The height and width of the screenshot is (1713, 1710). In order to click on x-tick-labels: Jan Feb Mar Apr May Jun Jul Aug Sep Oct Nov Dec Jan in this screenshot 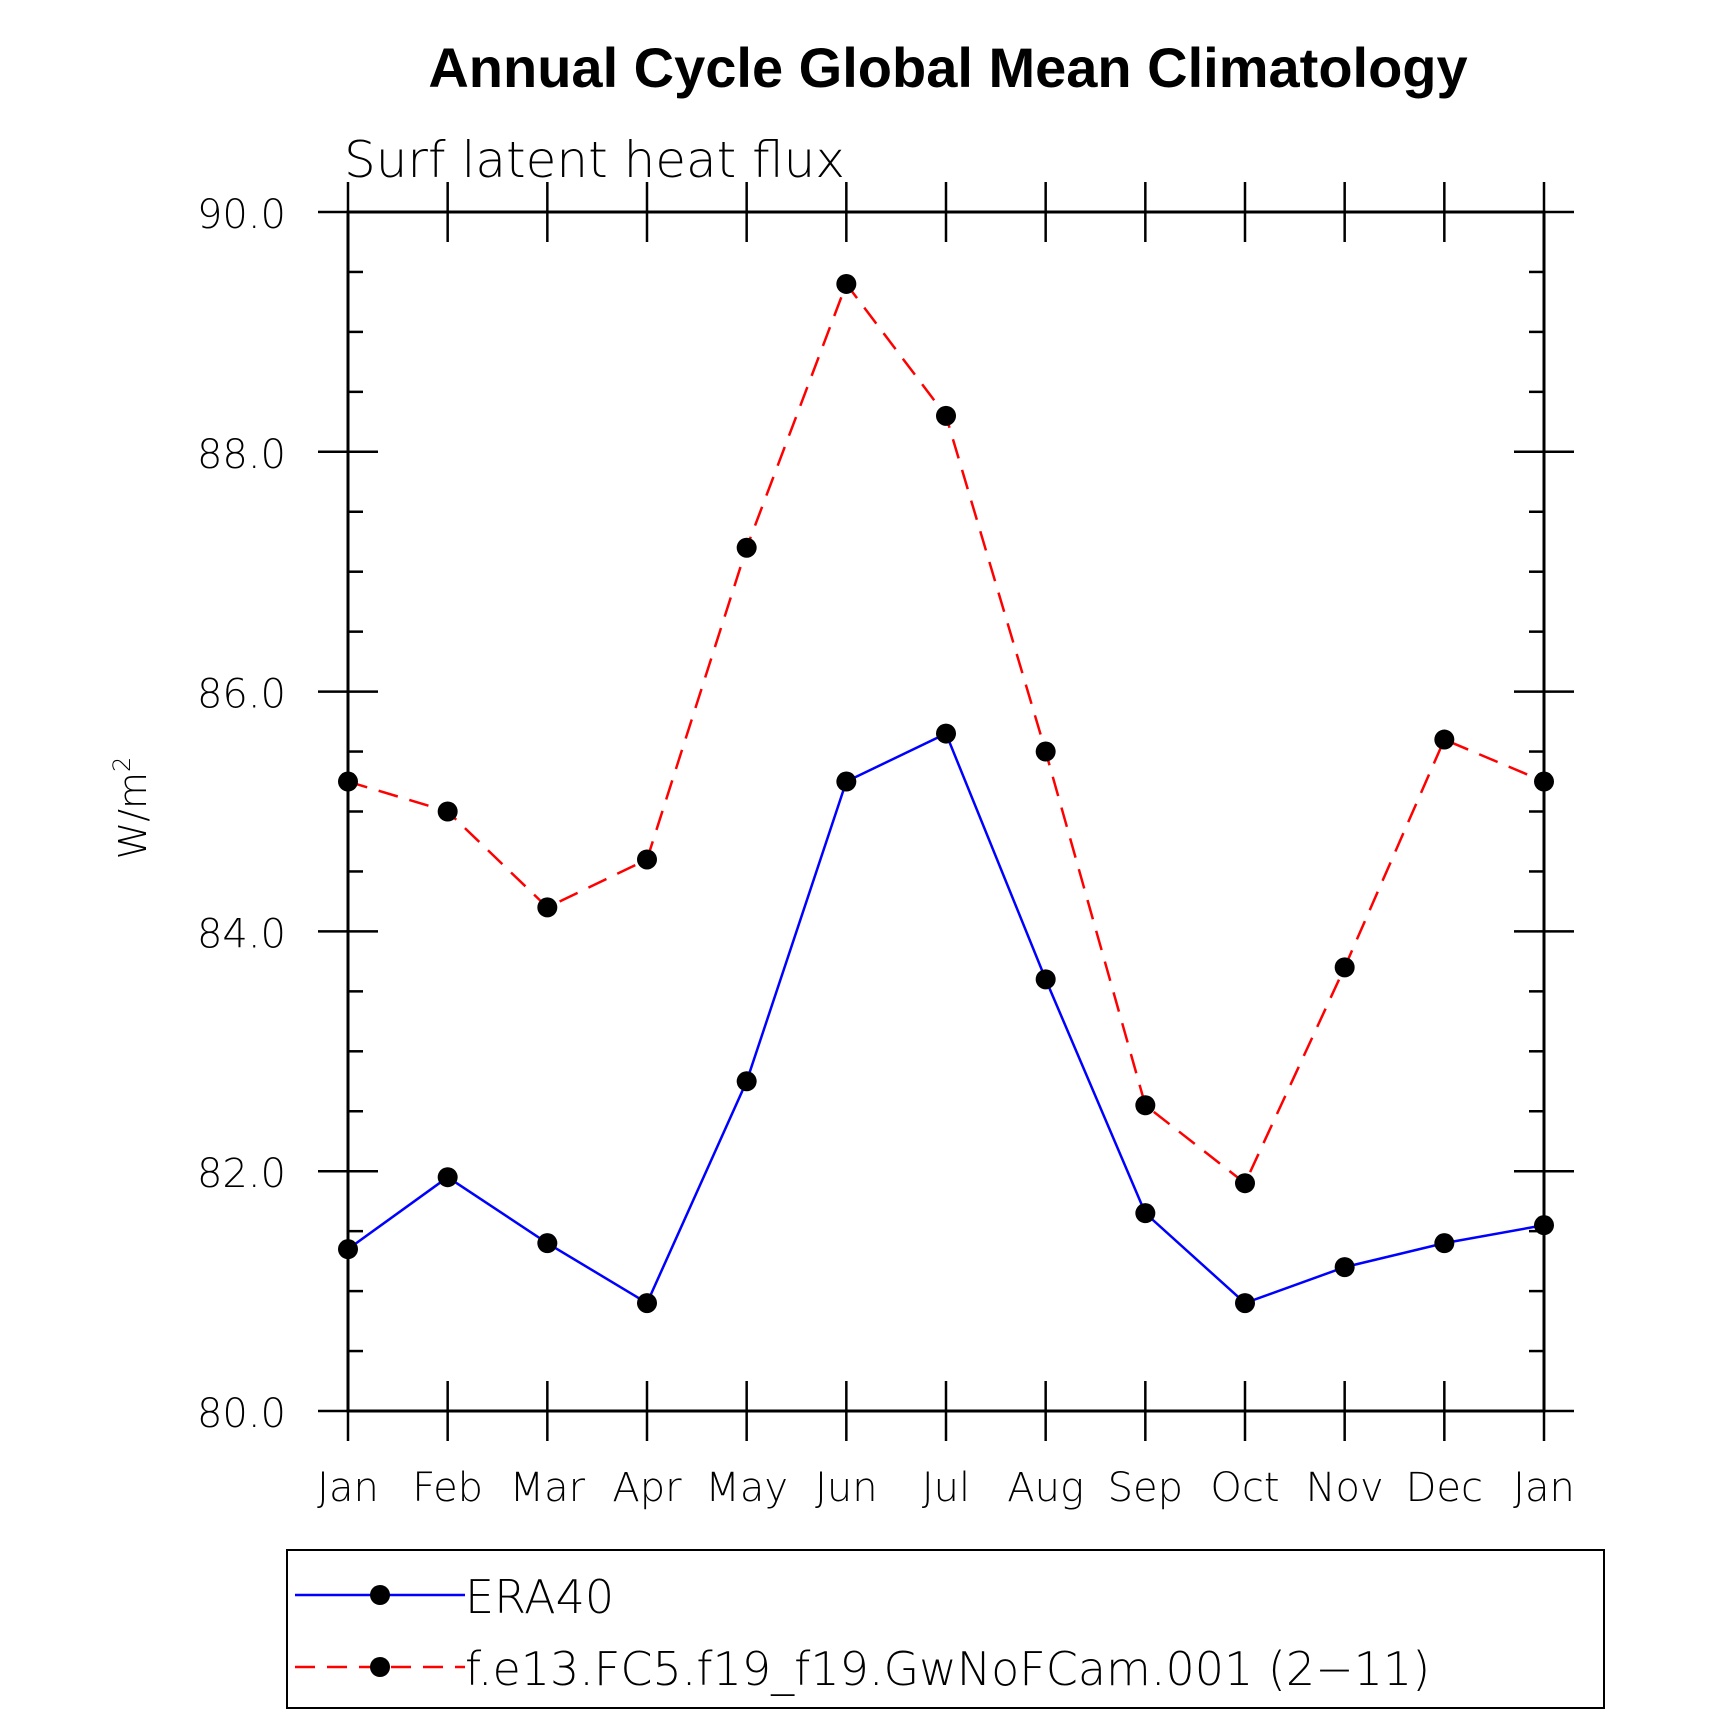, I will do `click(946, 1488)`.